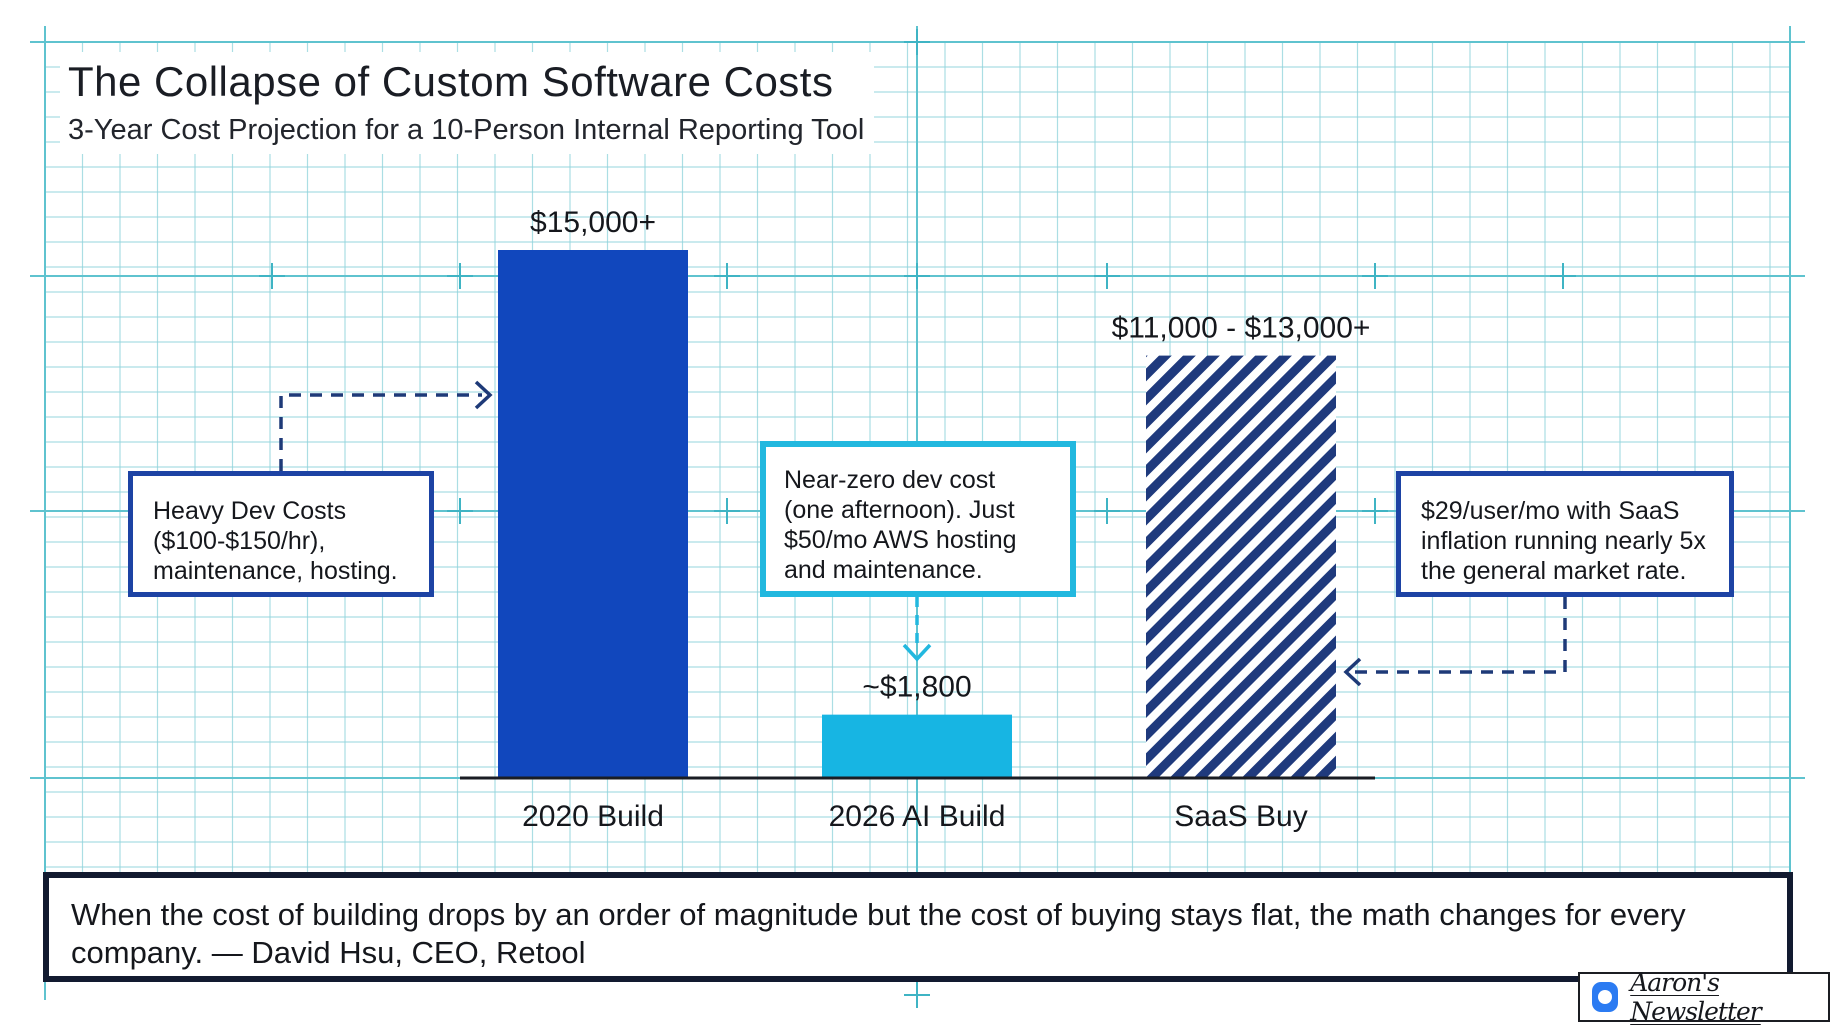 The height and width of the screenshot is (1026, 1834). What do you see at coordinates (1352, 672) in the screenshot?
I see `arrow-head-left-icon` at bounding box center [1352, 672].